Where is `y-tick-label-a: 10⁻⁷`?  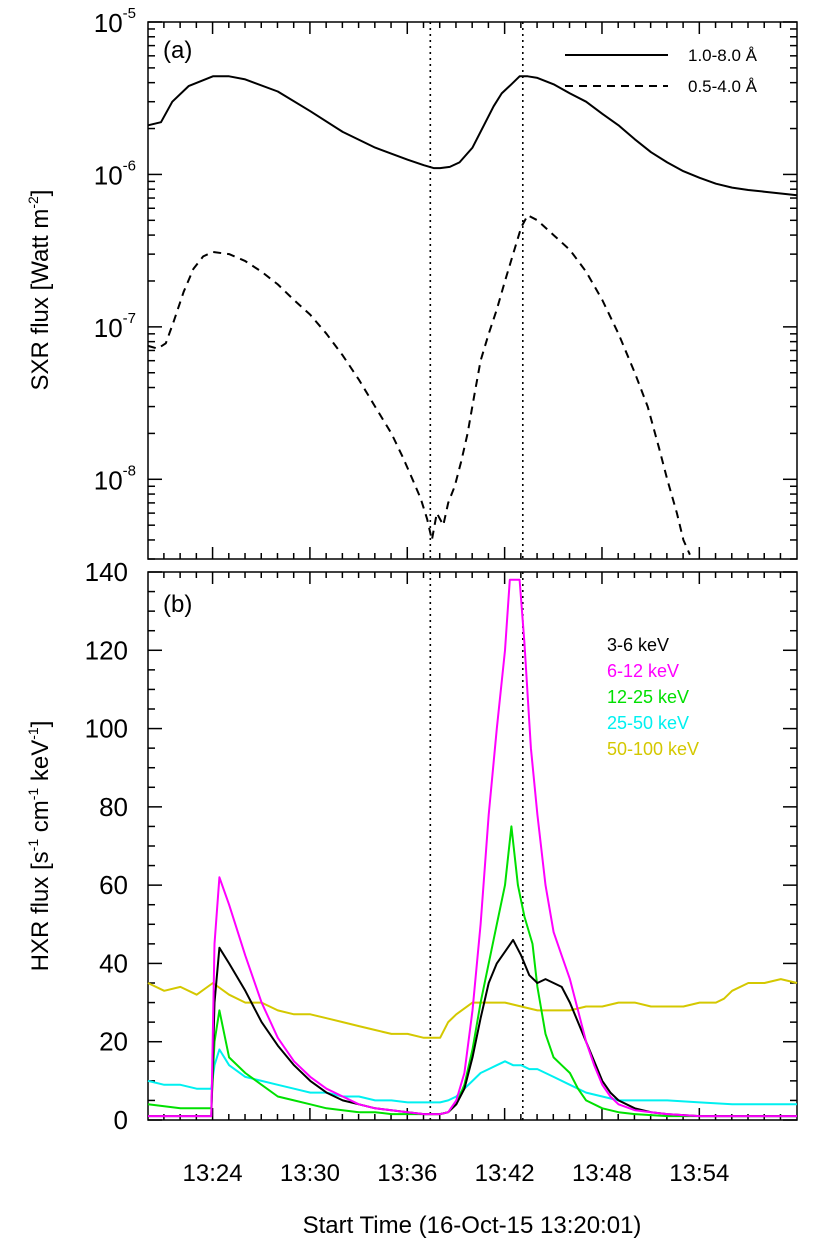
y-tick-label-a: 10⁻⁷ is located at coordinates (115, 326).